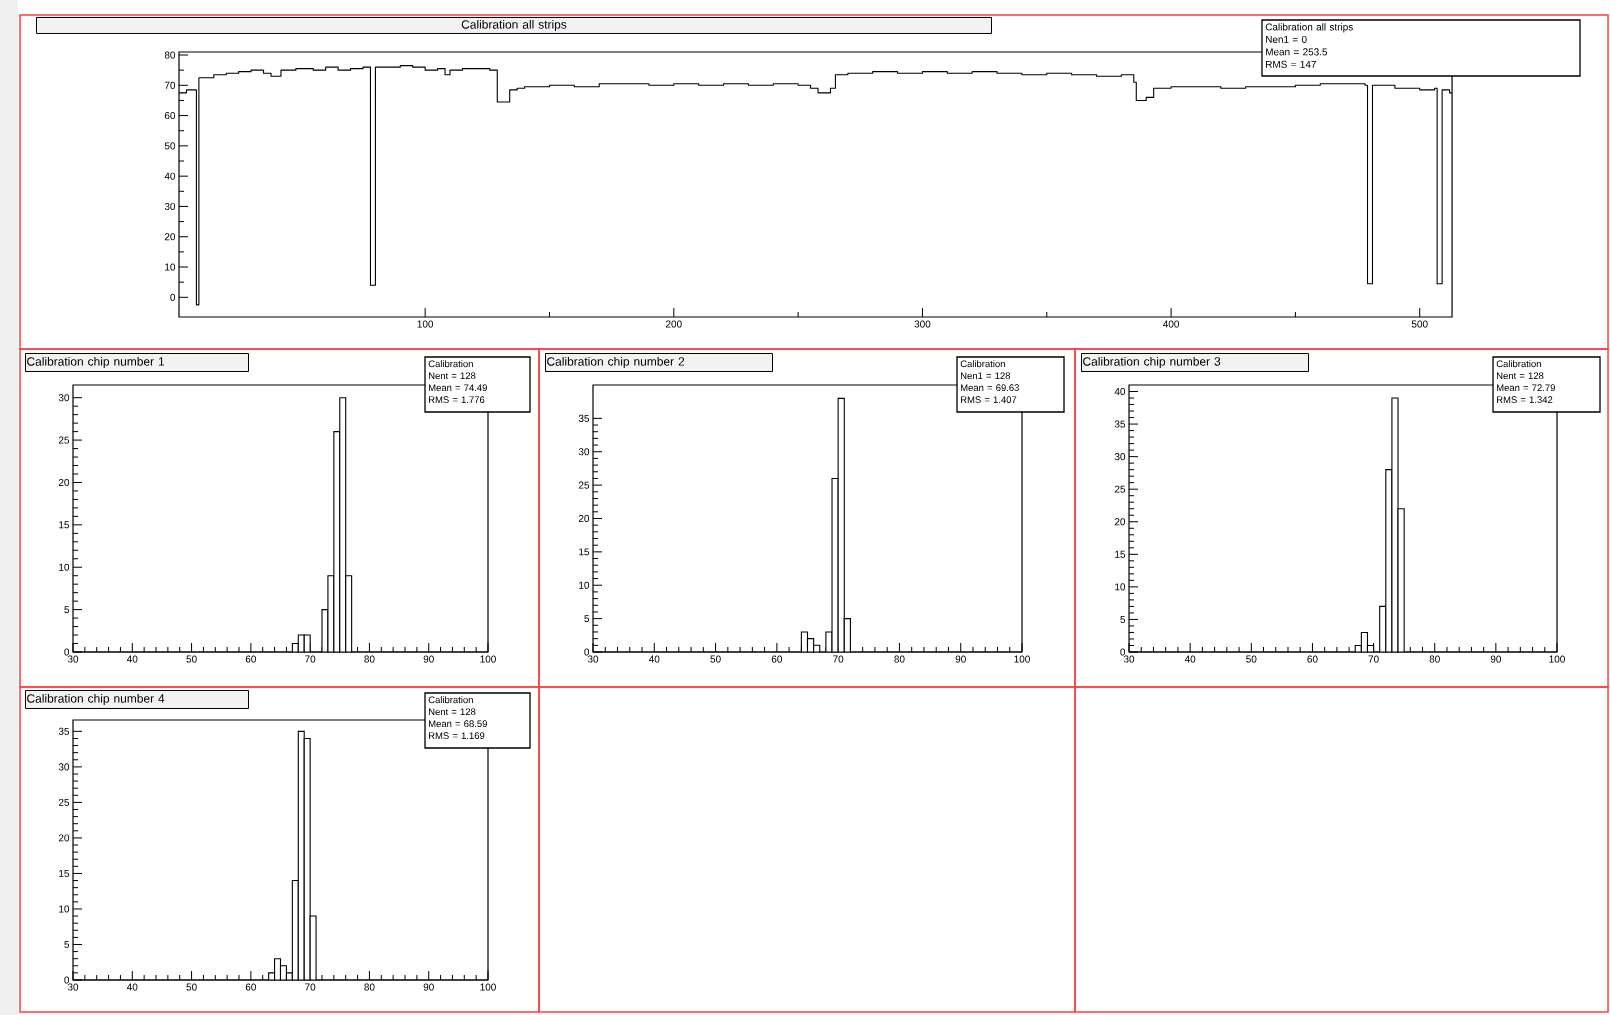 This screenshot has height=1015, width=1610. Describe the element at coordinates (457, 388) in the screenshot. I see `annotation: Mean = 74.49` at that location.